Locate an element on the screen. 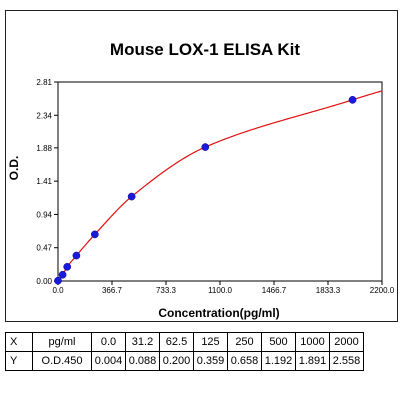 The height and width of the screenshot is (405, 405). table-unit-cell: O.D.450 is located at coordinates (62, 361).